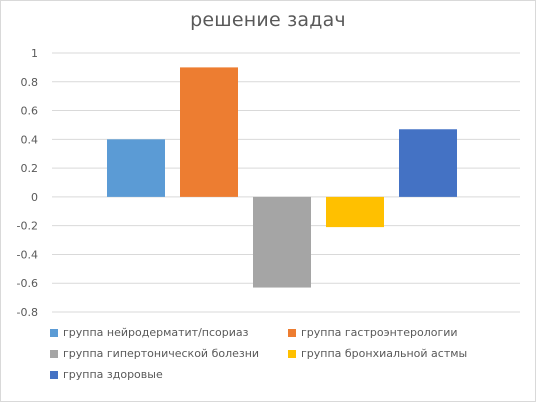  I want to click on y-tick-label: 0.8, so click(30, 82).